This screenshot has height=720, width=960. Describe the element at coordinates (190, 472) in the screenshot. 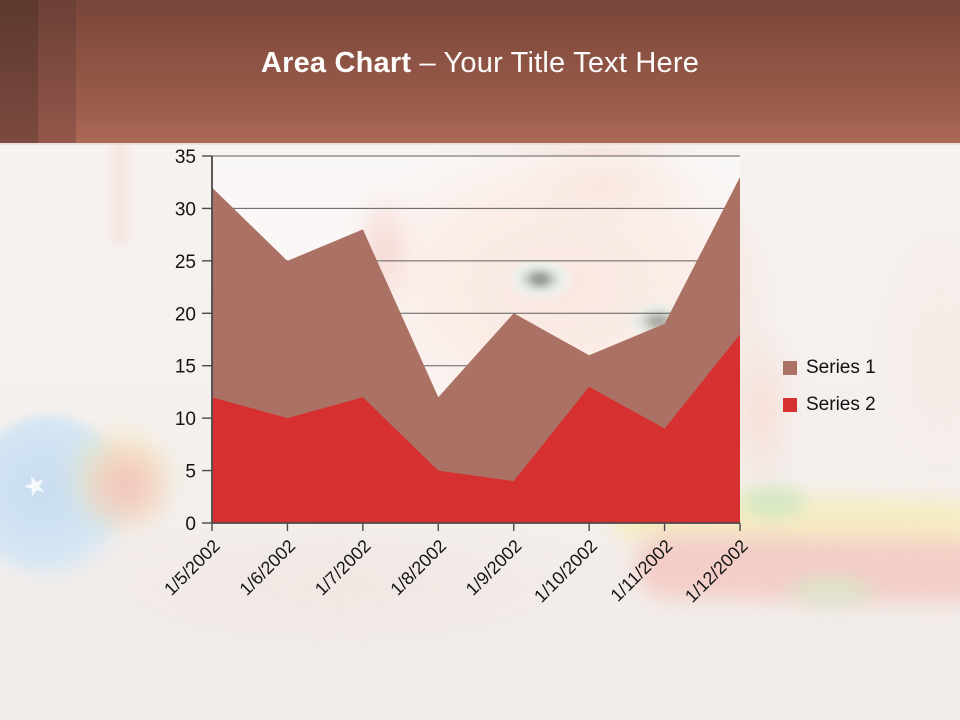

I see `y-axis-tick-label: 5` at that location.